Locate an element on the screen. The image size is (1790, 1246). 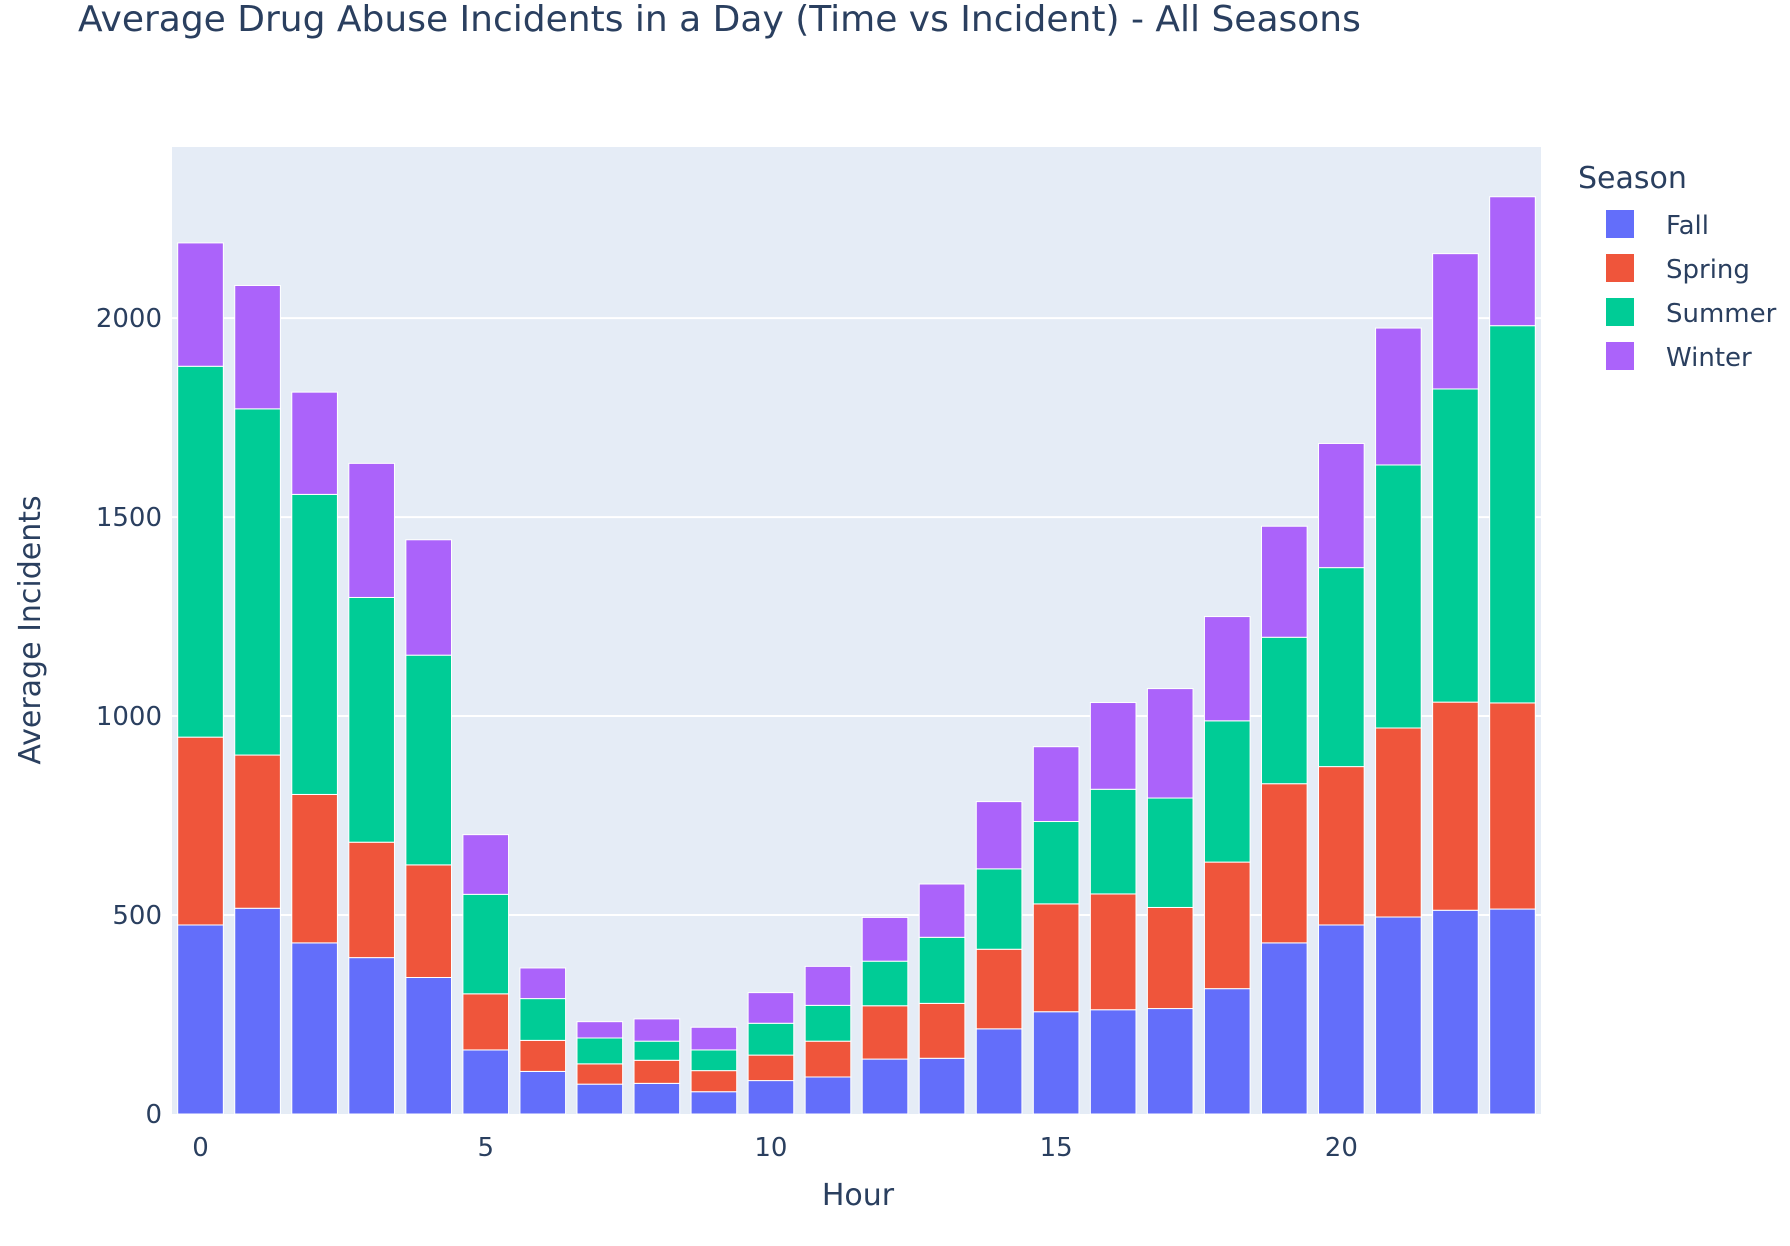
legend-label-spring: Spring is located at coordinates (1708, 270).